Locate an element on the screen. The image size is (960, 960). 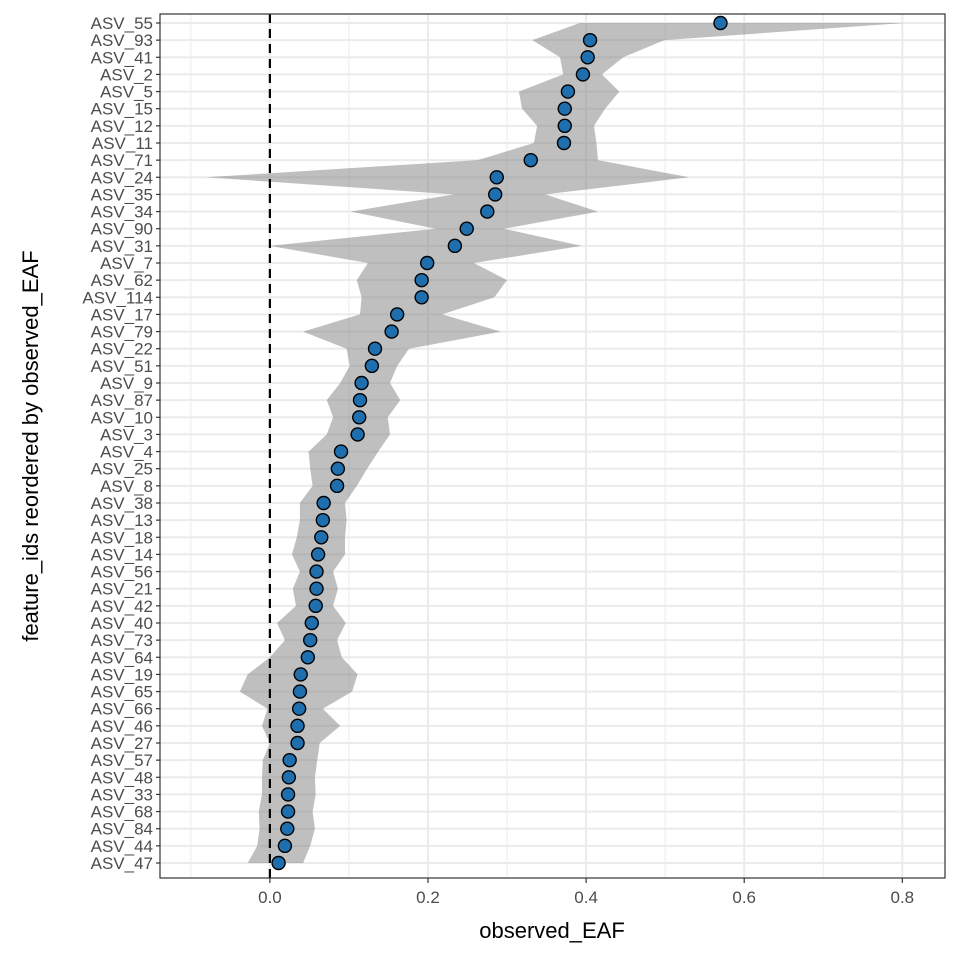
y-tick-label: ASV_114 is located at coordinates (117, 297).